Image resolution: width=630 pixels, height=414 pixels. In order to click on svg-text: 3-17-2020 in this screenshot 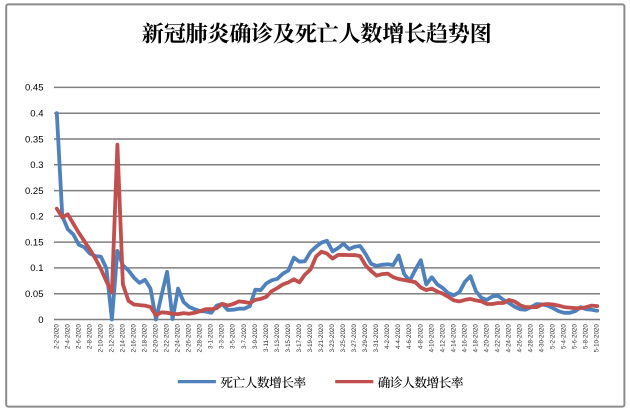, I will do `click(299, 338)`.